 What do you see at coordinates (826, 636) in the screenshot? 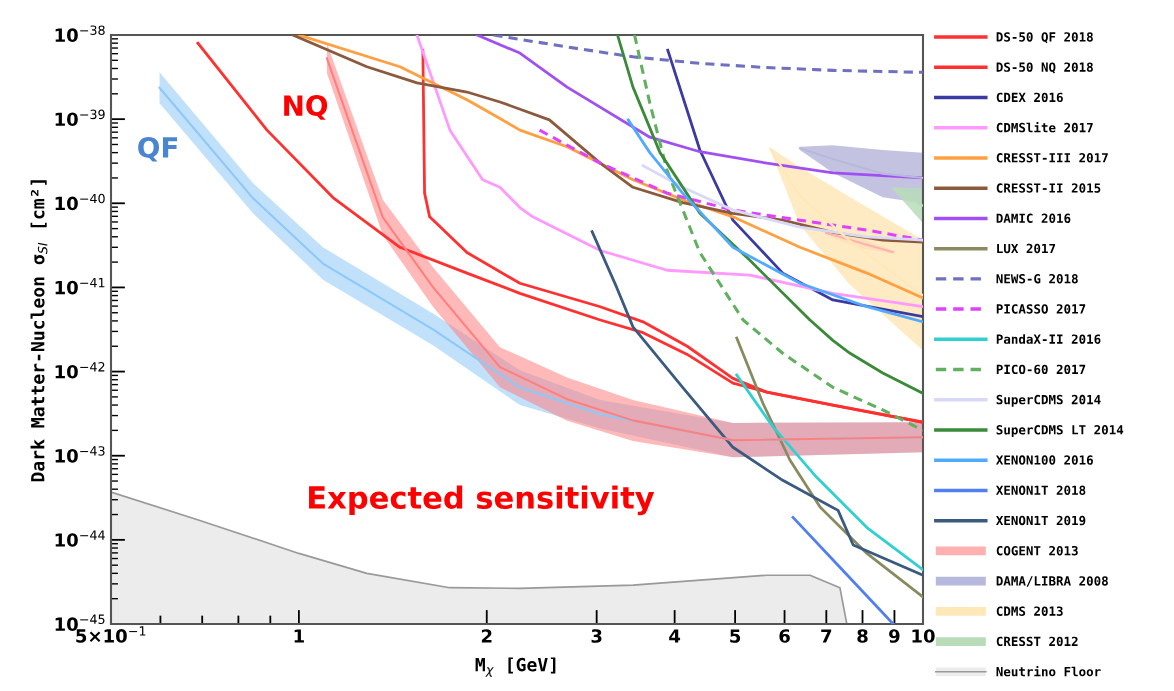
I see `x-tick-label: 7` at bounding box center [826, 636].